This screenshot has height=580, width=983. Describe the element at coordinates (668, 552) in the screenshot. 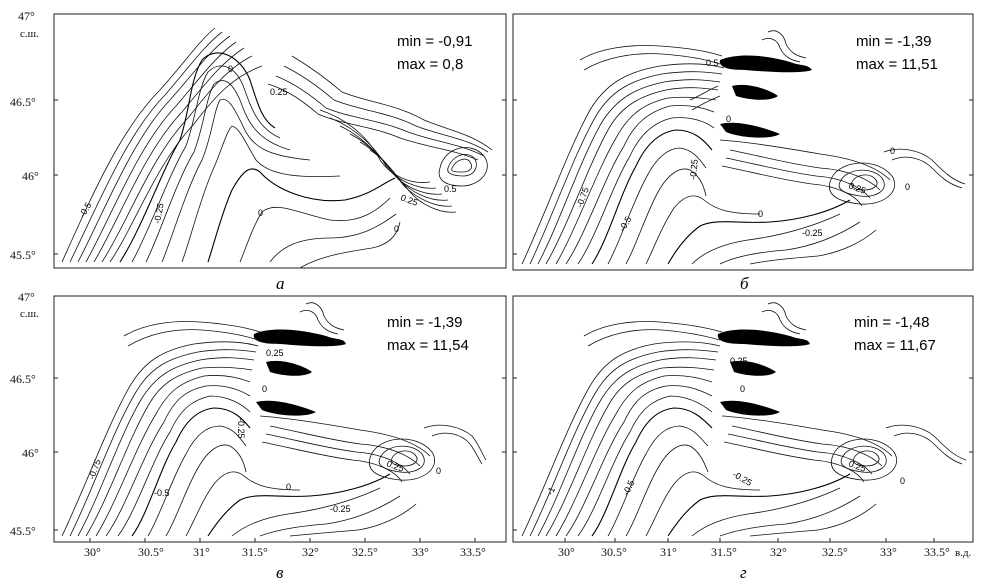

I see `lon-31-label-r: 31°` at that location.